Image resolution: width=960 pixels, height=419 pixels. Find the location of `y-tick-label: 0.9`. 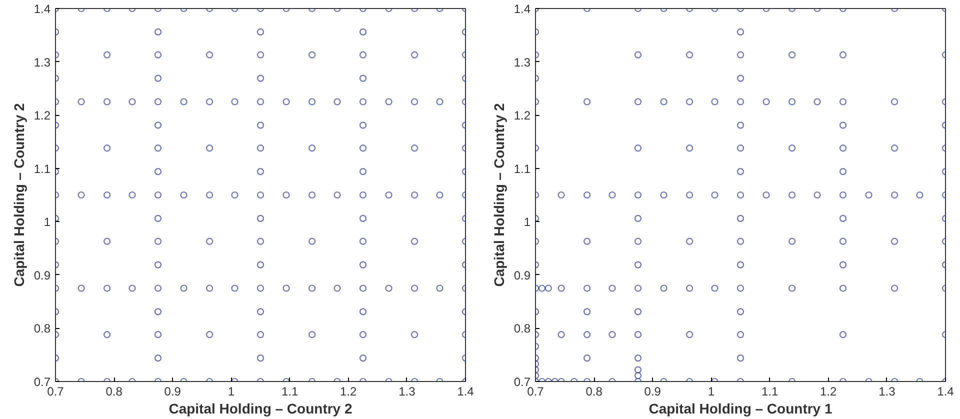

y-tick-label: 0.9 is located at coordinates (42, 275).